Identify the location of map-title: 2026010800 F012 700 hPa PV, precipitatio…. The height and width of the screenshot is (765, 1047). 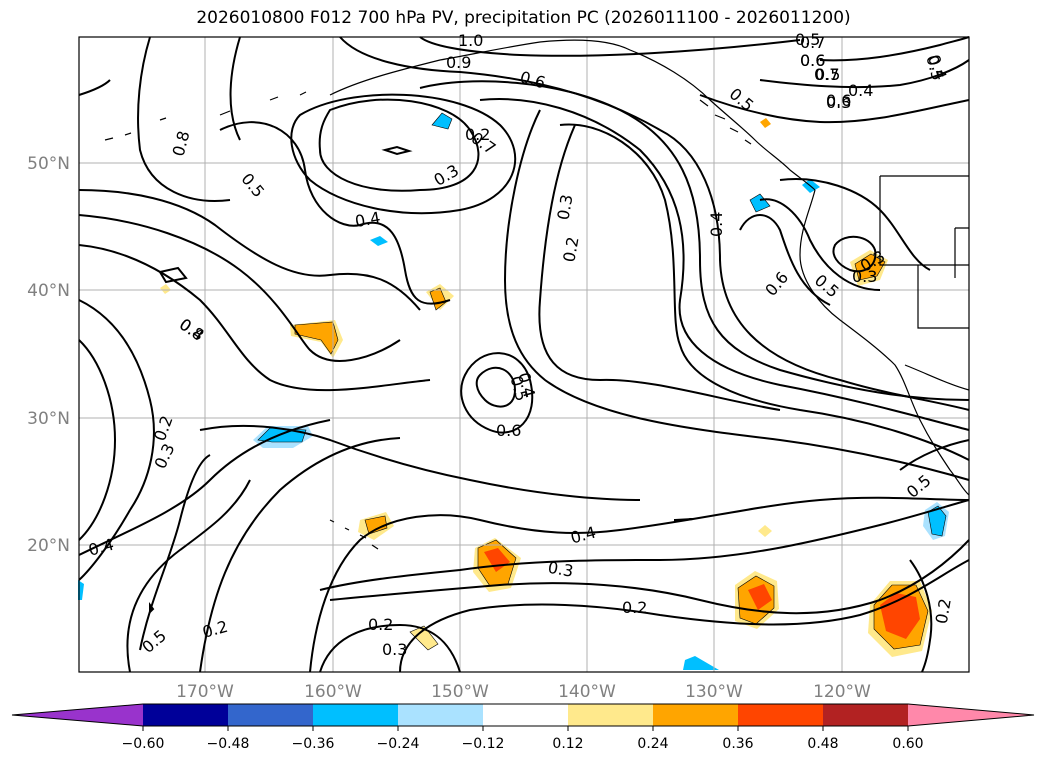
(523, 18).